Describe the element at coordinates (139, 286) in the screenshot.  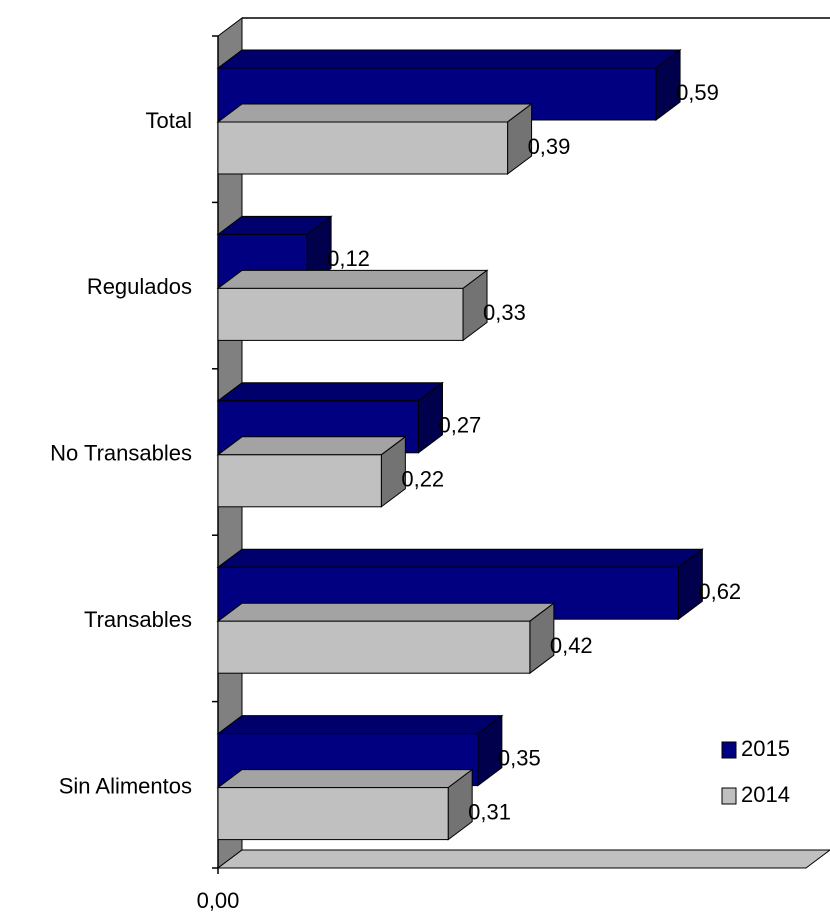
I see `y-tick-label: Regulados` at that location.